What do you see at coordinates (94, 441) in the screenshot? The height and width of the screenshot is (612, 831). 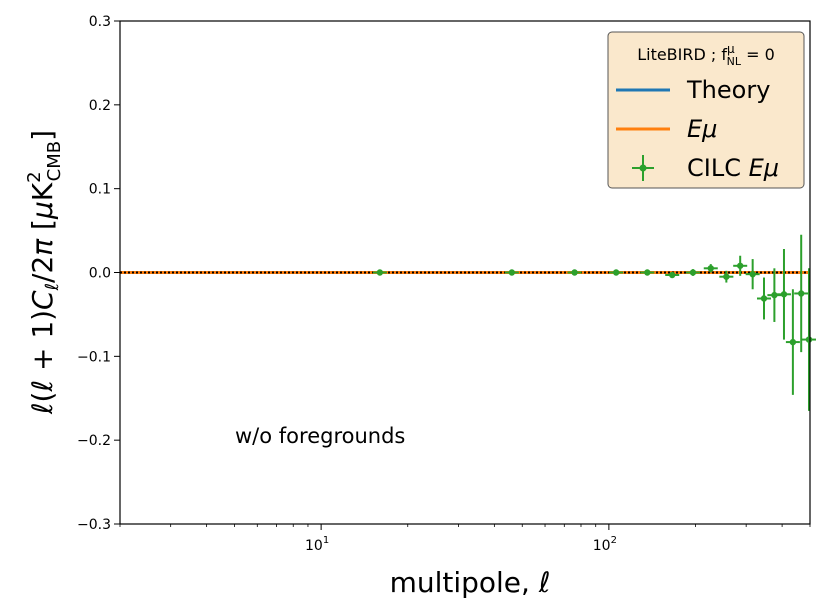 I see `y-tick-label: −0.2` at bounding box center [94, 441].